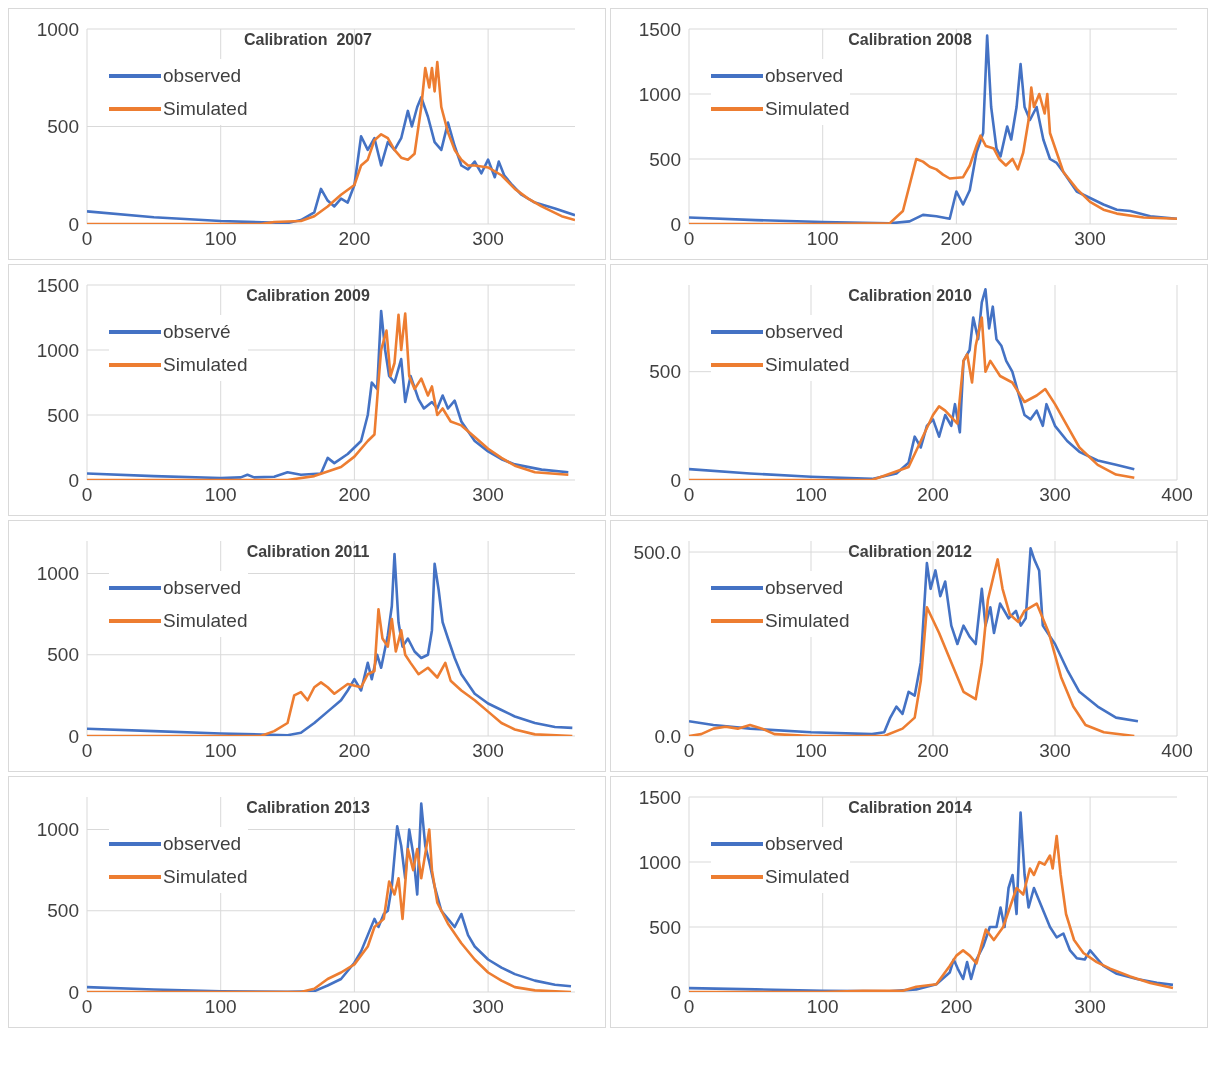 This screenshot has width=1213, height=1074. I want to click on chart-title: Calibration 2014, so click(910, 807).